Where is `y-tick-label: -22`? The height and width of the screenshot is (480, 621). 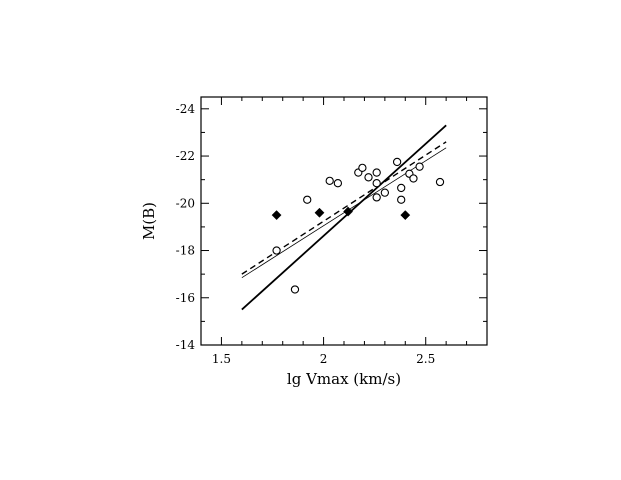
y-tick-label: -22 is located at coordinates (185, 156).